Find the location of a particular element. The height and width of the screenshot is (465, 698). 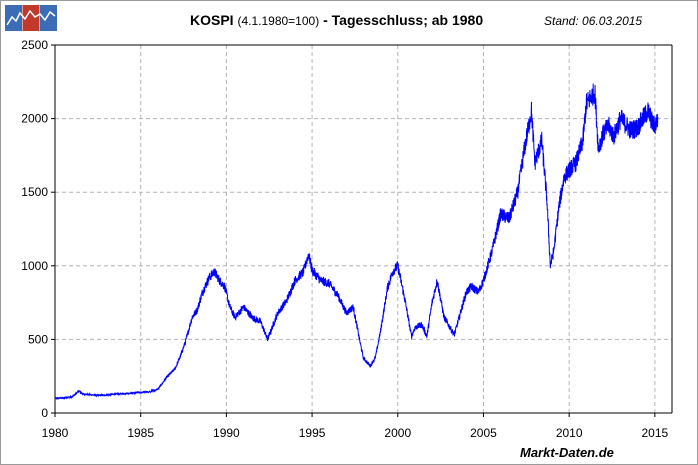

x-tick-label: 2015 is located at coordinates (655, 433).